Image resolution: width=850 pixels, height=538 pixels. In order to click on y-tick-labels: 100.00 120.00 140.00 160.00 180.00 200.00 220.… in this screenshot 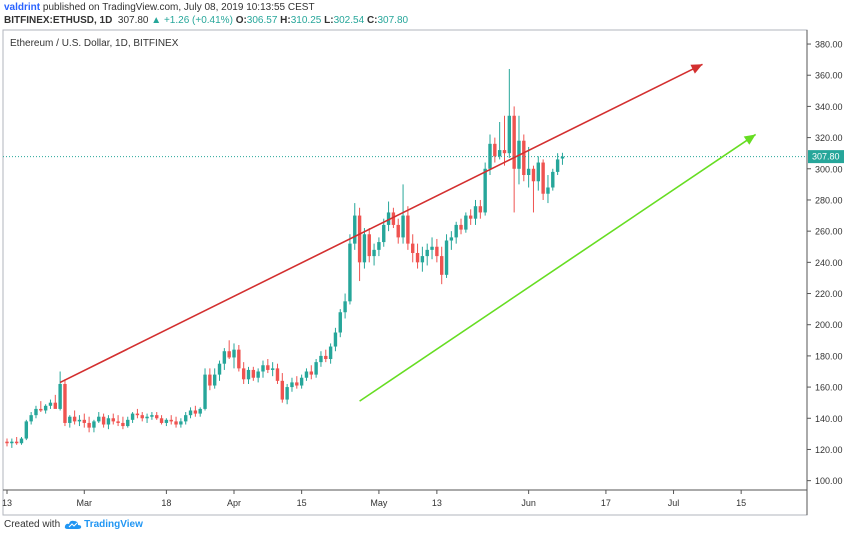, I will do `click(825, 263)`.